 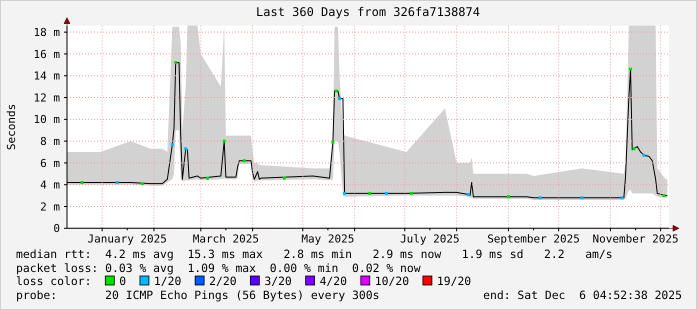 I want to click on text: end: Sat Dec 6 04:52:38 2025, so click(x=582, y=295).